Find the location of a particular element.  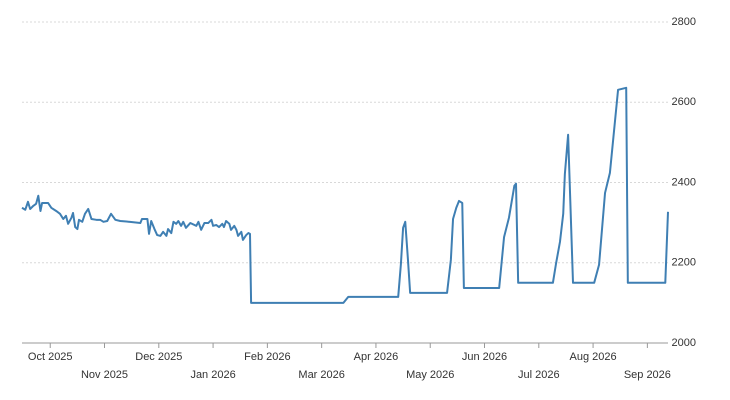

x-tick-label: Oct 2025 is located at coordinates (50, 357).